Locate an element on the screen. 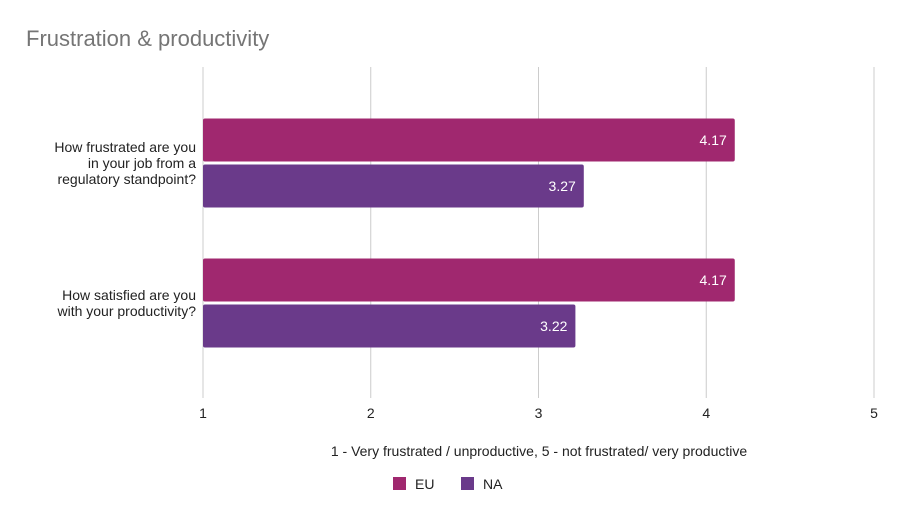 The image size is (900, 517). legend-label-na: NA is located at coordinates (493, 484).